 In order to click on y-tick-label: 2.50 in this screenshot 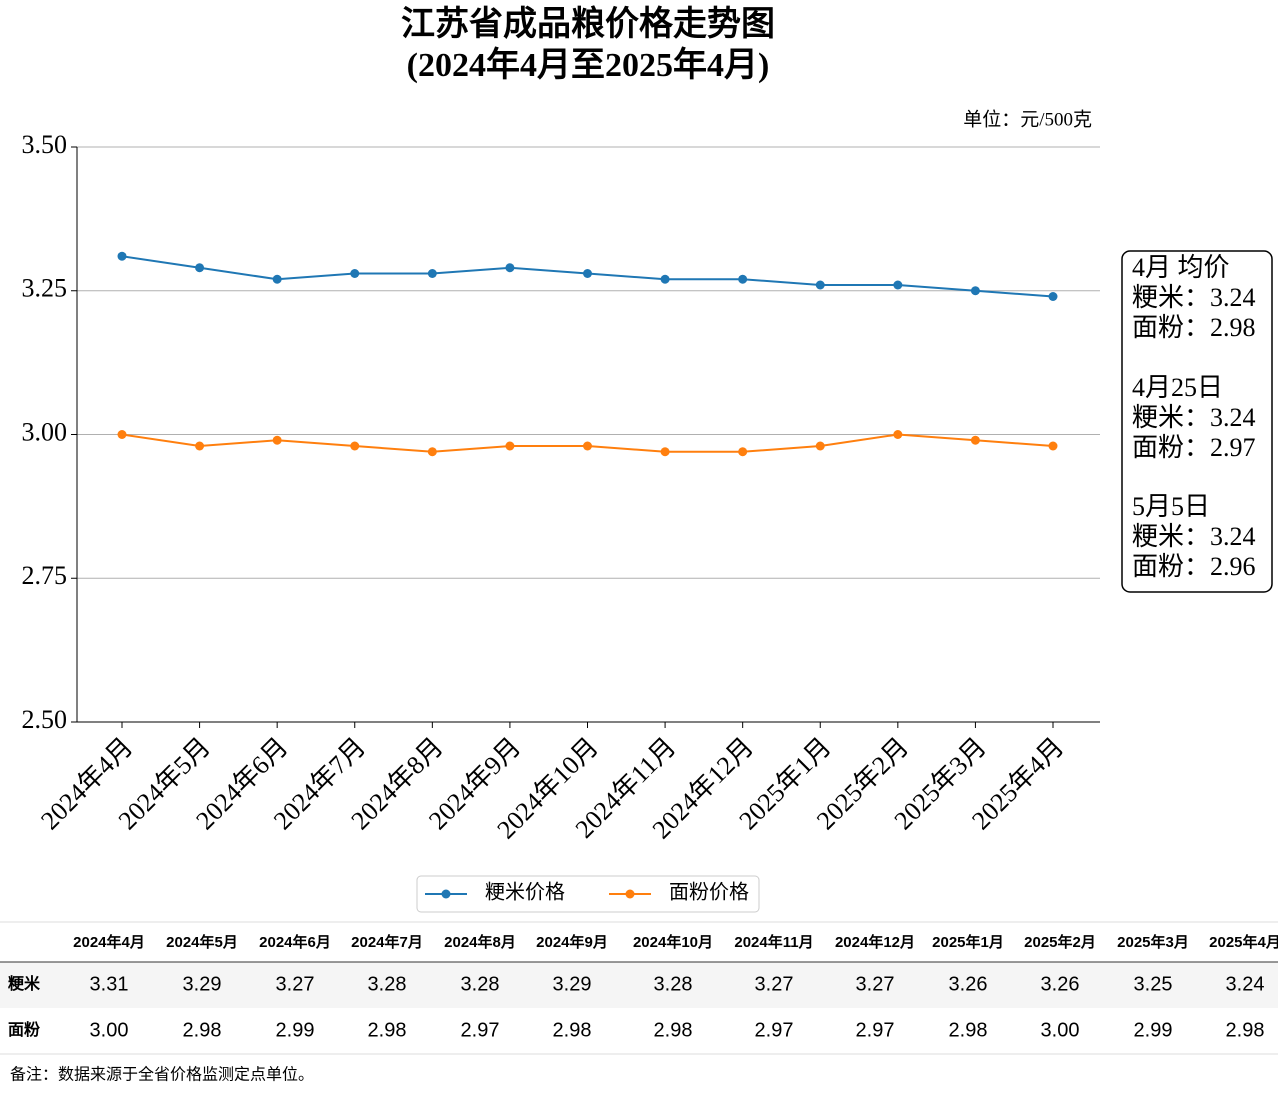, I will do `click(45, 719)`.